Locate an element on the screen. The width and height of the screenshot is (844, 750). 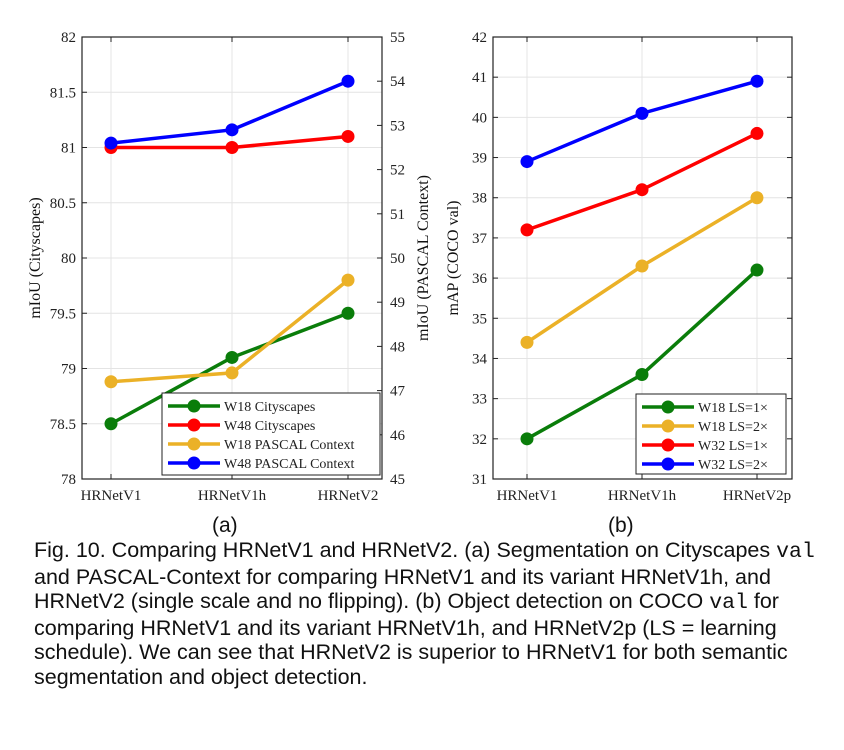
y-tick-label: 40 is located at coordinates (479, 118).